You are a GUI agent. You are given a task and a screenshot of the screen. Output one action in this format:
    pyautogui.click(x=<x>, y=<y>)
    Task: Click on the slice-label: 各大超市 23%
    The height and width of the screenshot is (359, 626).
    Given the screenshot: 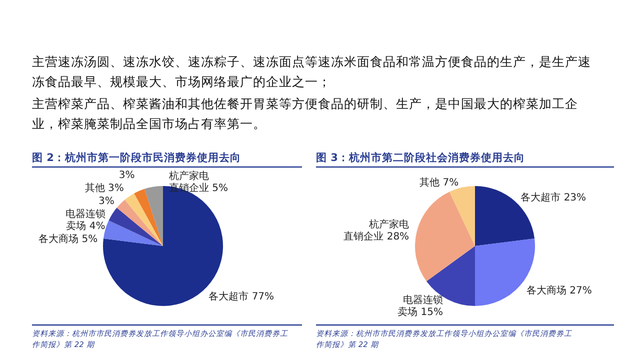 What is the action you would take?
    pyautogui.click(x=553, y=197)
    